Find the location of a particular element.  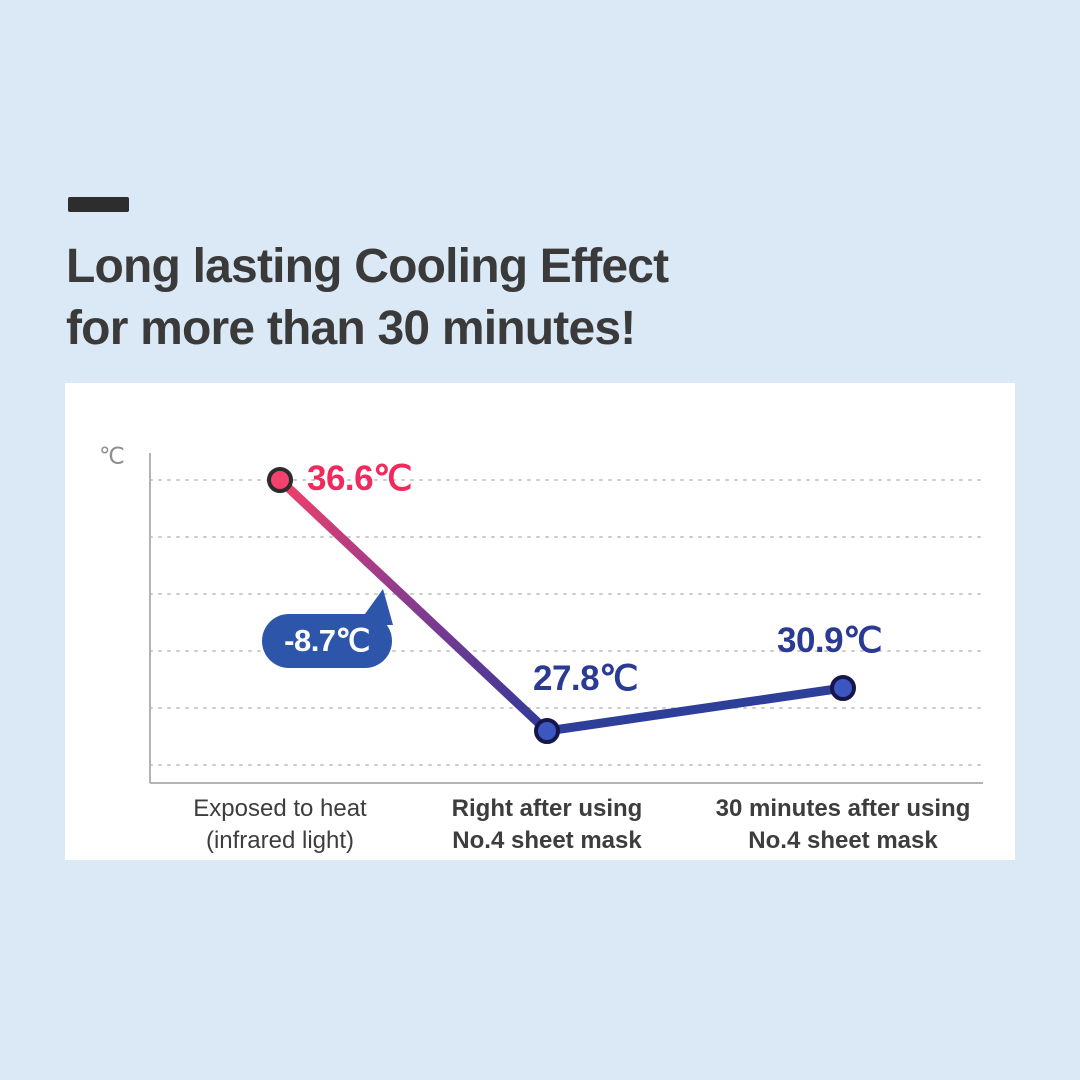

line-segment-cool is located at coordinates (695, 709).